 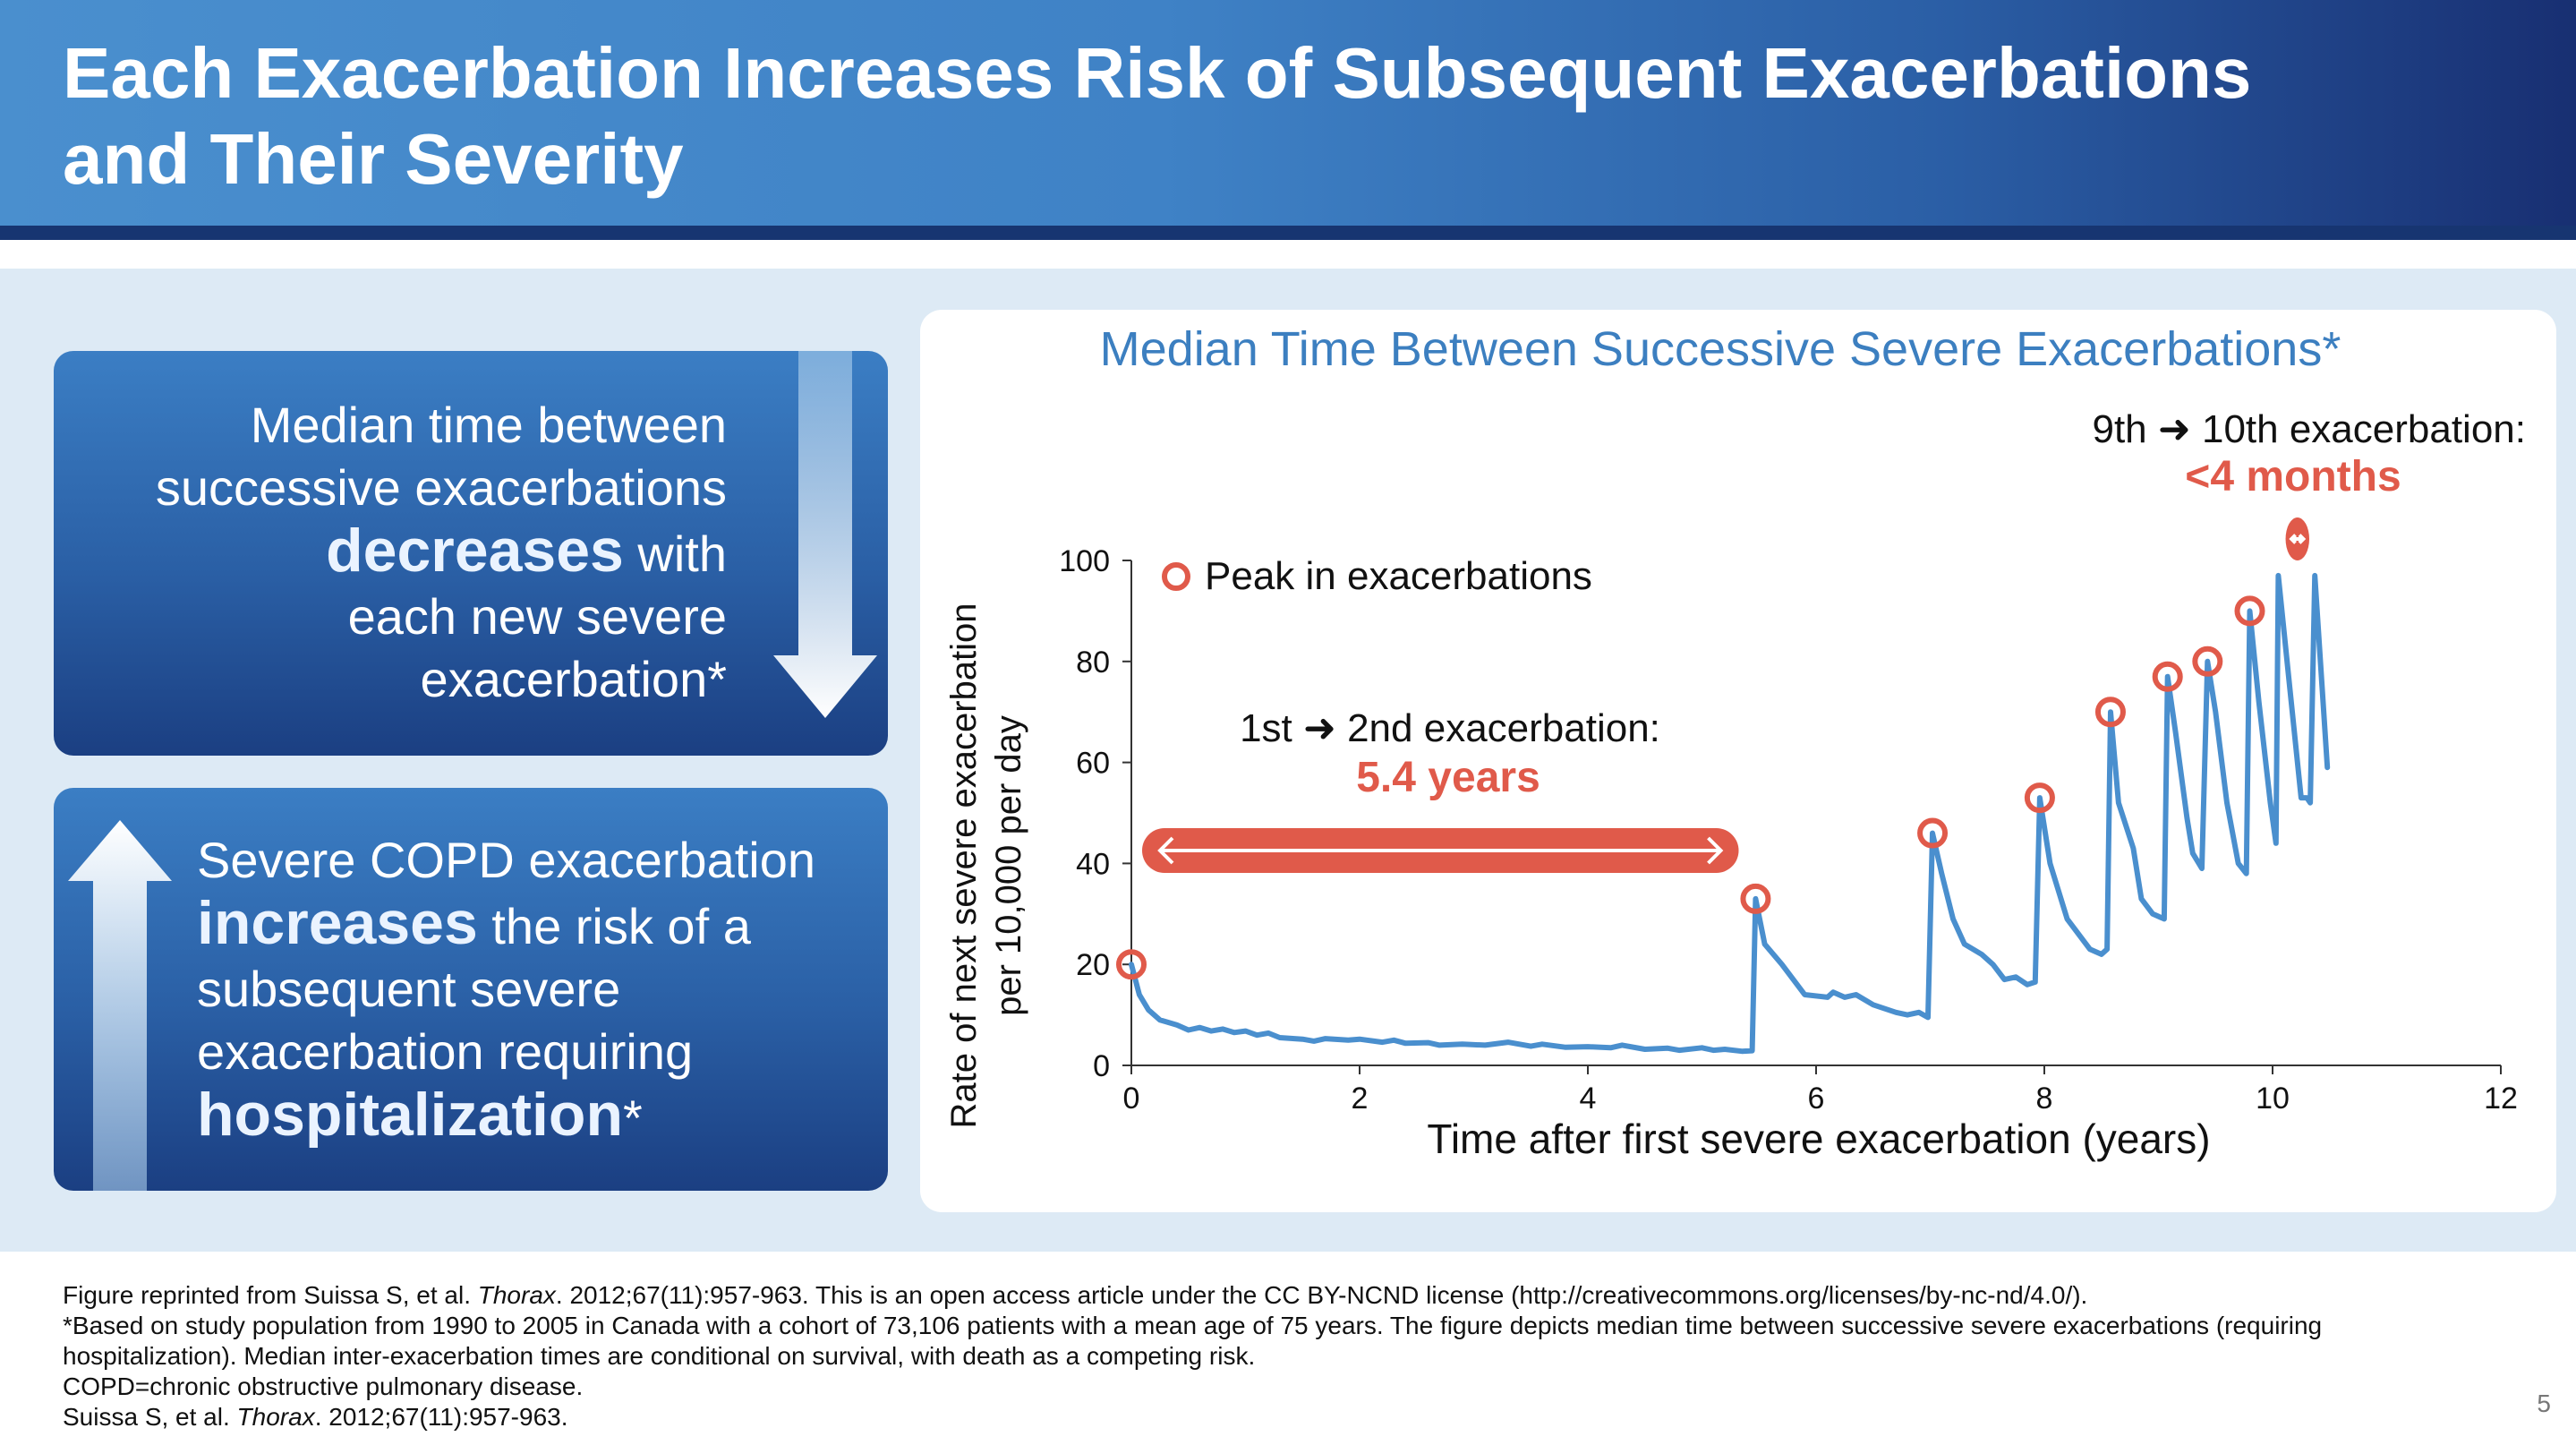 I want to click on span-annotations, so click(x=1725, y=695).